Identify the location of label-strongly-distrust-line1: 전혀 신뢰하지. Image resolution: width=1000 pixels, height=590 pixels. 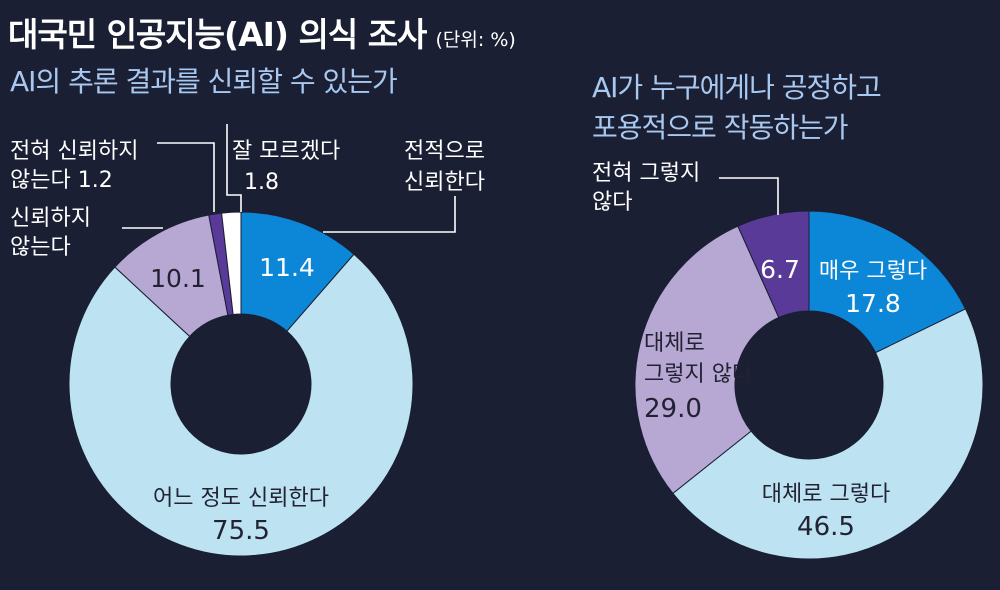
(74, 151).